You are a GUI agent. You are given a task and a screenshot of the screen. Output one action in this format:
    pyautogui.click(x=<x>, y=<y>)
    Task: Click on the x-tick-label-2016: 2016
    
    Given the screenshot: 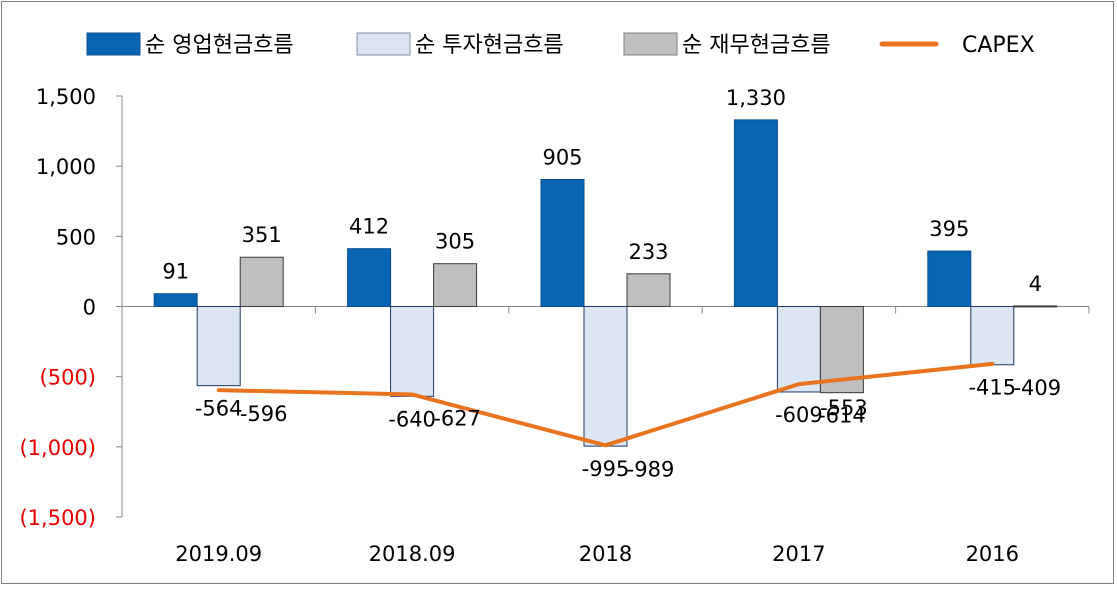 What is the action you would take?
    pyautogui.click(x=992, y=554)
    